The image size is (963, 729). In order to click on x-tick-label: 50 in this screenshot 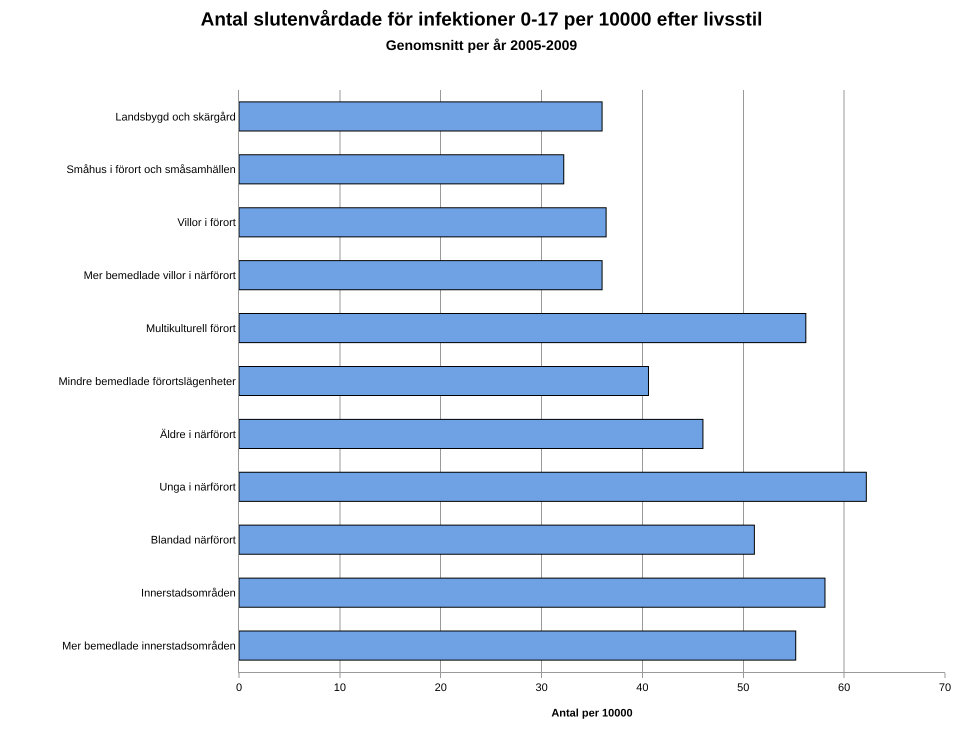, I will do `click(743, 688)`.